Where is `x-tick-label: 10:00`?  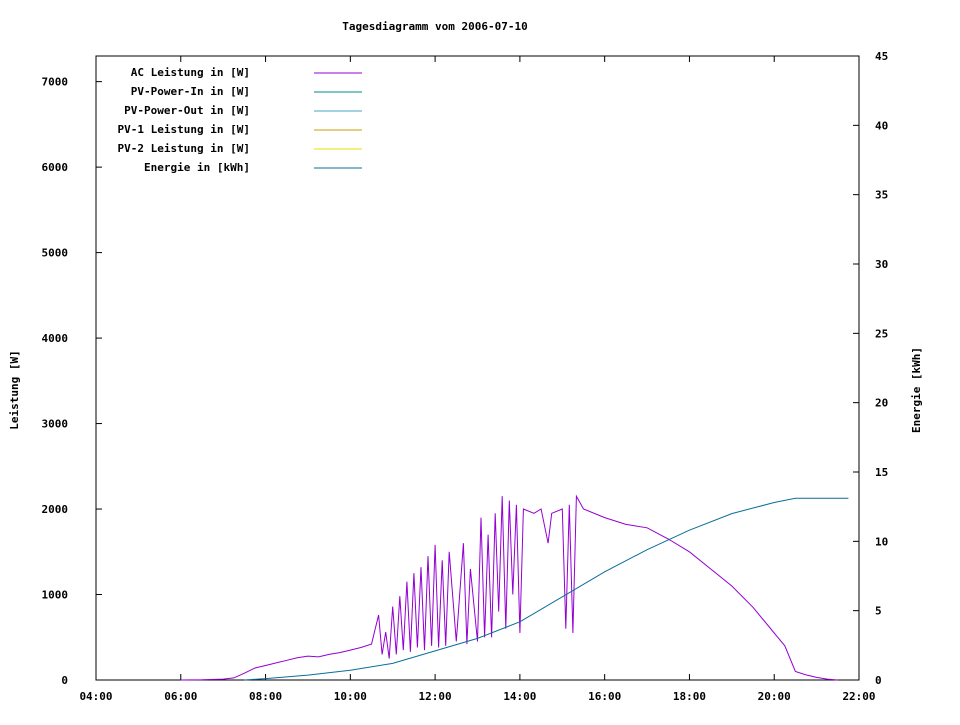 x-tick-label: 10:00 is located at coordinates (350, 696).